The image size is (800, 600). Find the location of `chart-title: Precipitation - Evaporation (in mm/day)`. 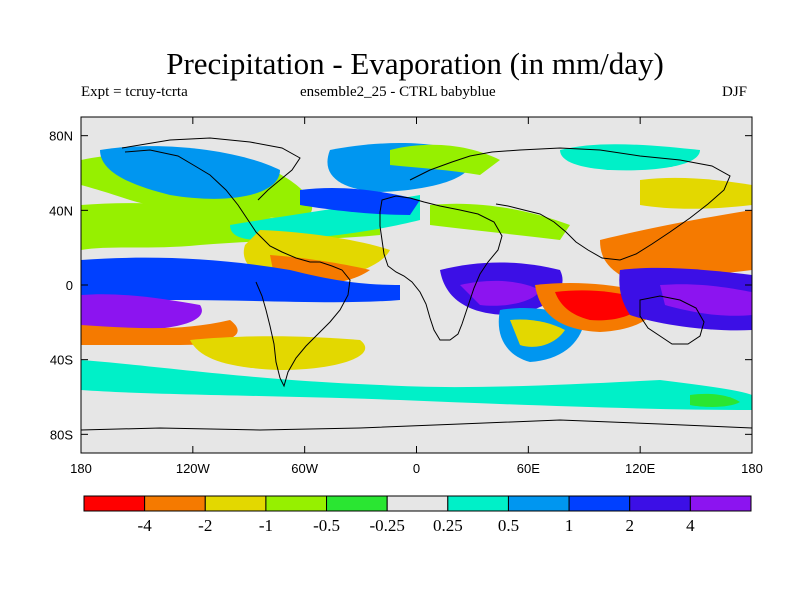

chart-title: Precipitation - Evaporation (in mm/day) is located at coordinates (415, 63).